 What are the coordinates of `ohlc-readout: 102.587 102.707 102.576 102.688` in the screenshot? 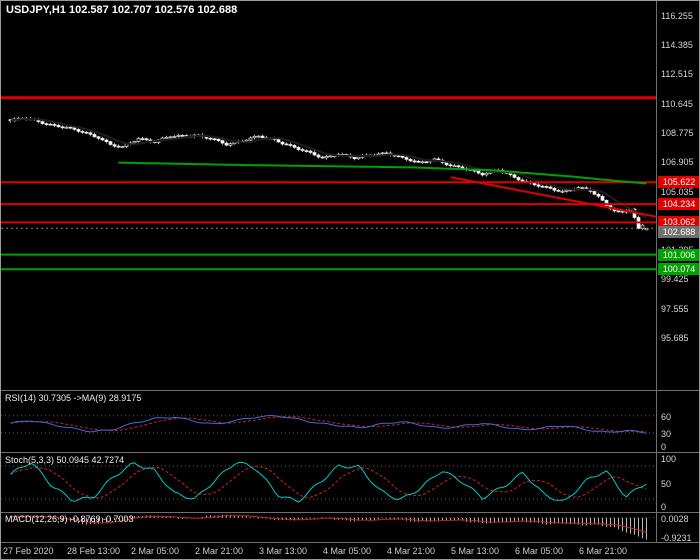 It's located at (153, 10).